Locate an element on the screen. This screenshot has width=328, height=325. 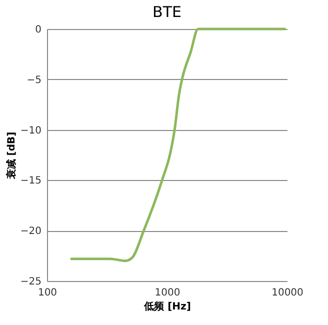
x-tick-label: 1000 is located at coordinates (167, 293).